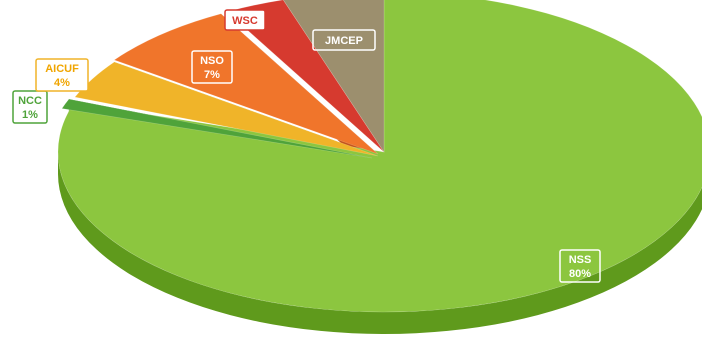  I want to click on slice-label-name: JMCEP, so click(344, 41).